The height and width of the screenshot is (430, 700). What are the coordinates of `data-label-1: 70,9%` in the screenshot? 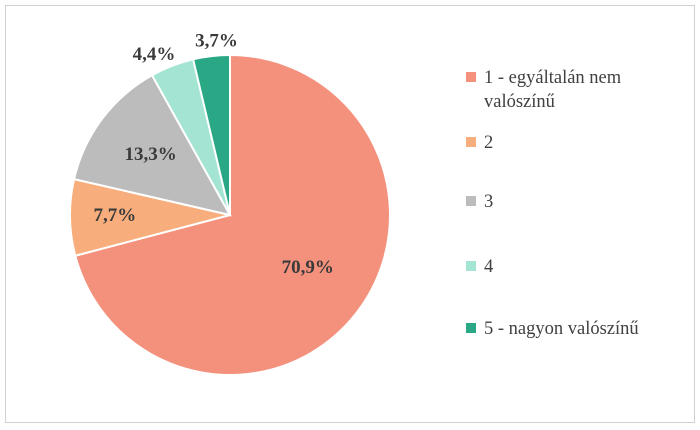 It's located at (308, 267).